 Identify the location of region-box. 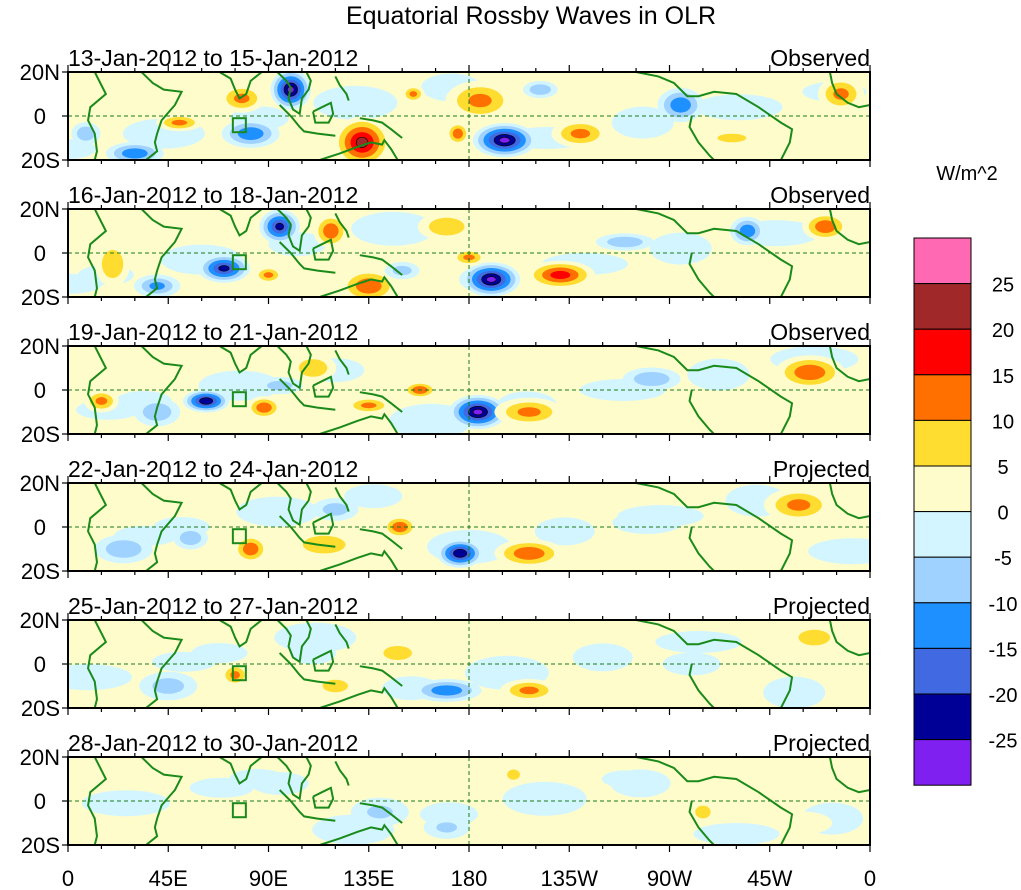
(239, 399).